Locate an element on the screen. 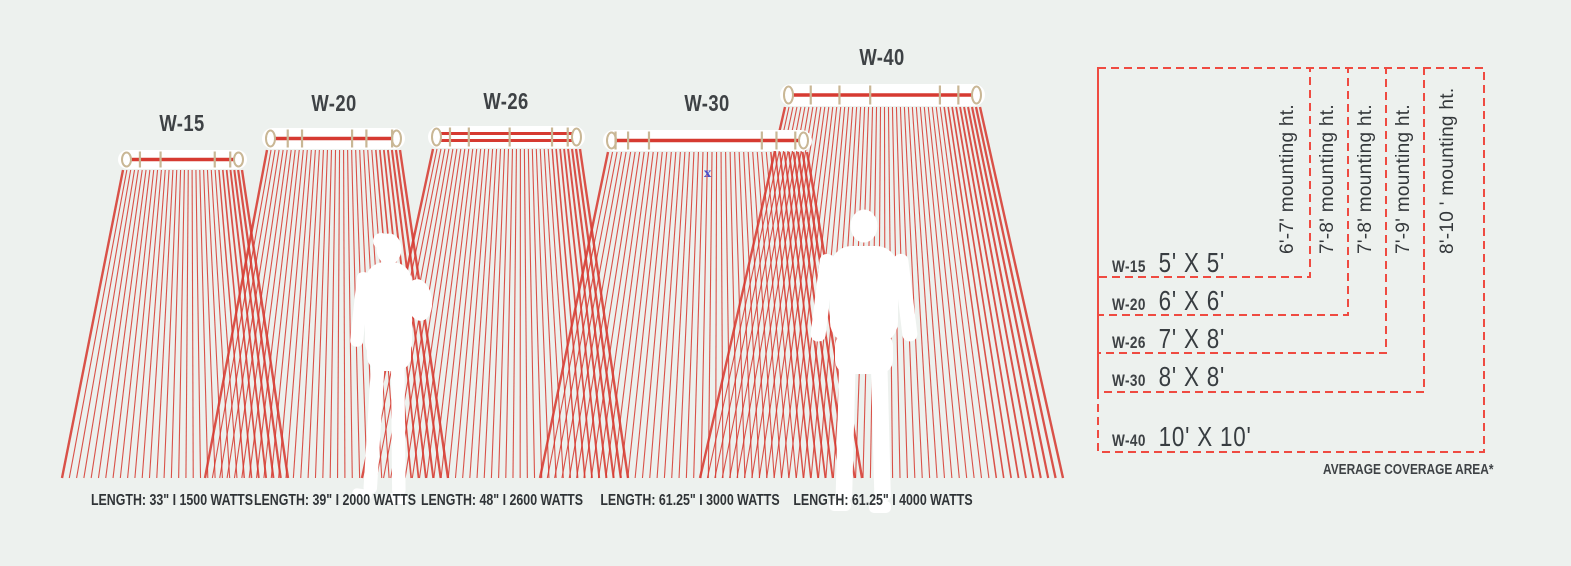 The width and height of the screenshot is (1571, 566). person-silhouette-small is located at coordinates (391, 368).